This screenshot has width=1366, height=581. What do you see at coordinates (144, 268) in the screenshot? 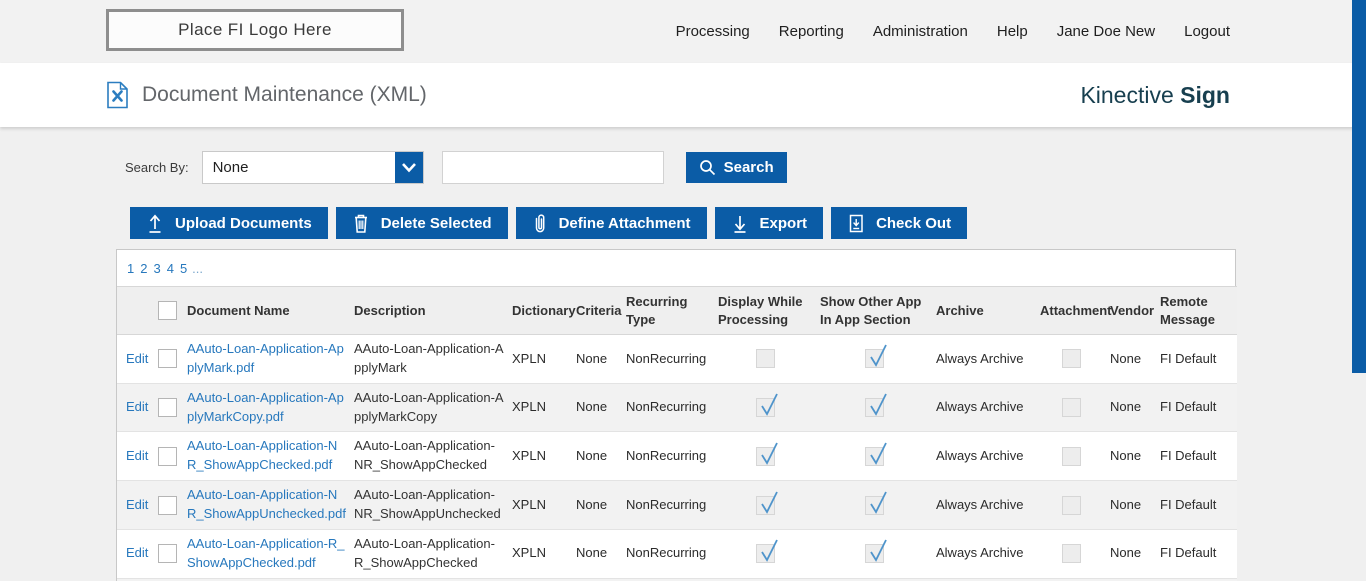
I see `page-link-2: 2` at bounding box center [144, 268].